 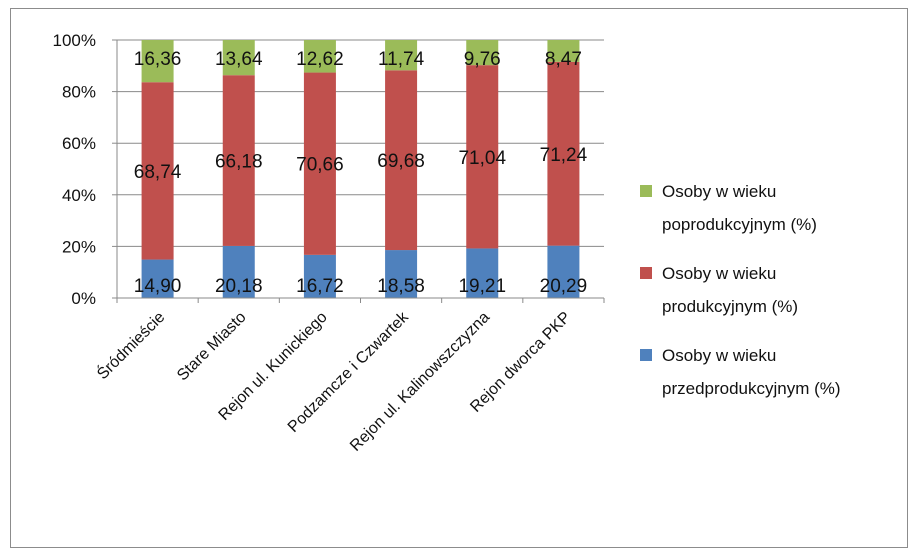 I want to click on data-label: 12,62, so click(x=320, y=59).